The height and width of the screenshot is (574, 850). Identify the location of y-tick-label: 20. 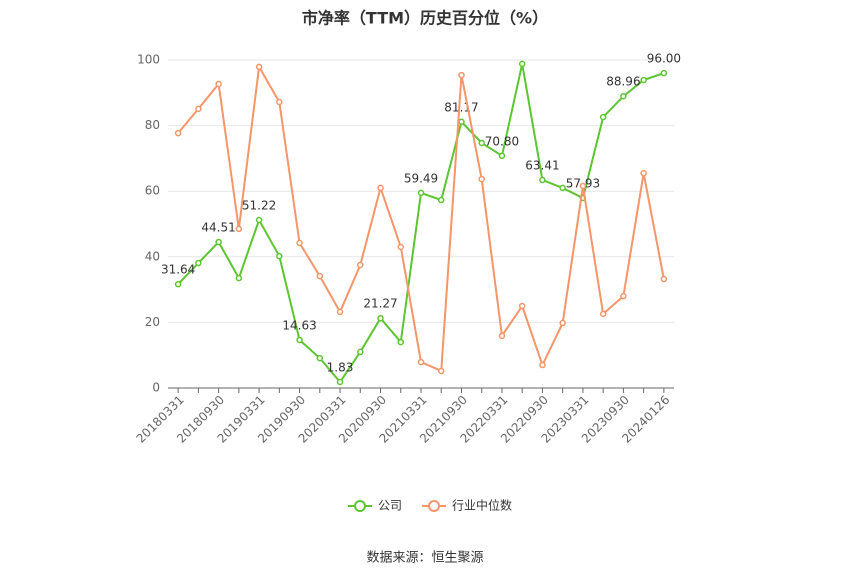
(152, 322).